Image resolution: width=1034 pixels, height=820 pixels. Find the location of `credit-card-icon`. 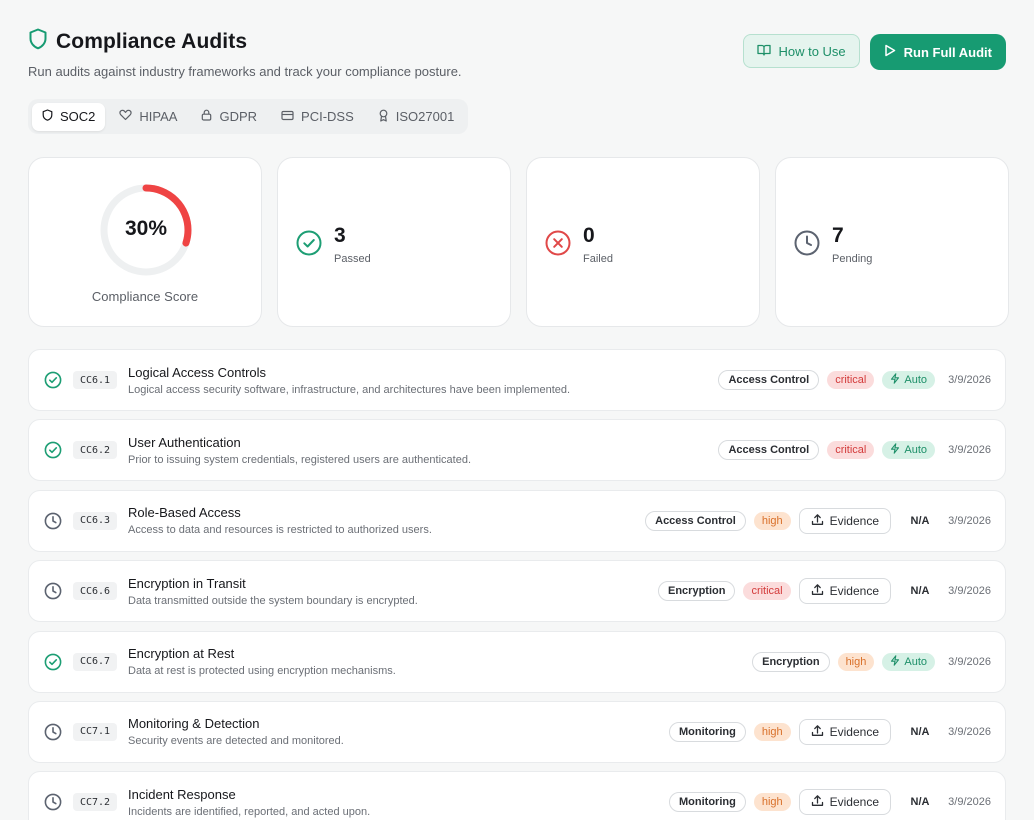

credit-card-icon is located at coordinates (287, 116).